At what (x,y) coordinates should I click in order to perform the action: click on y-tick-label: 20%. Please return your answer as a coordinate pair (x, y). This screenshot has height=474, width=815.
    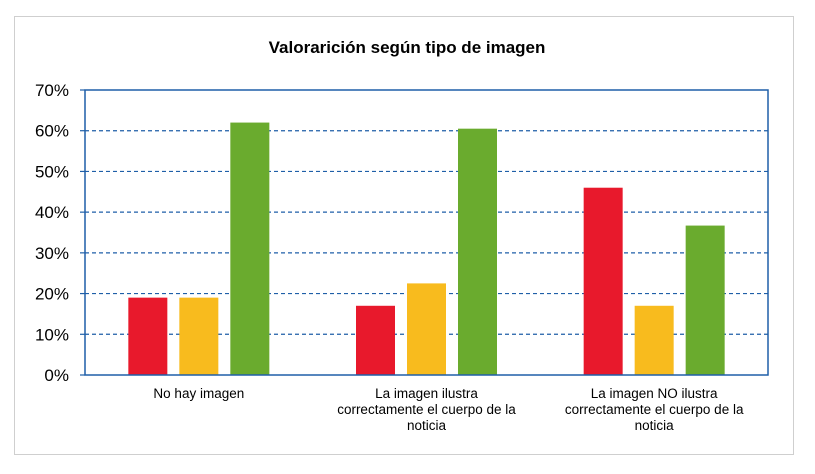
    Looking at the image, I should click on (52, 294).